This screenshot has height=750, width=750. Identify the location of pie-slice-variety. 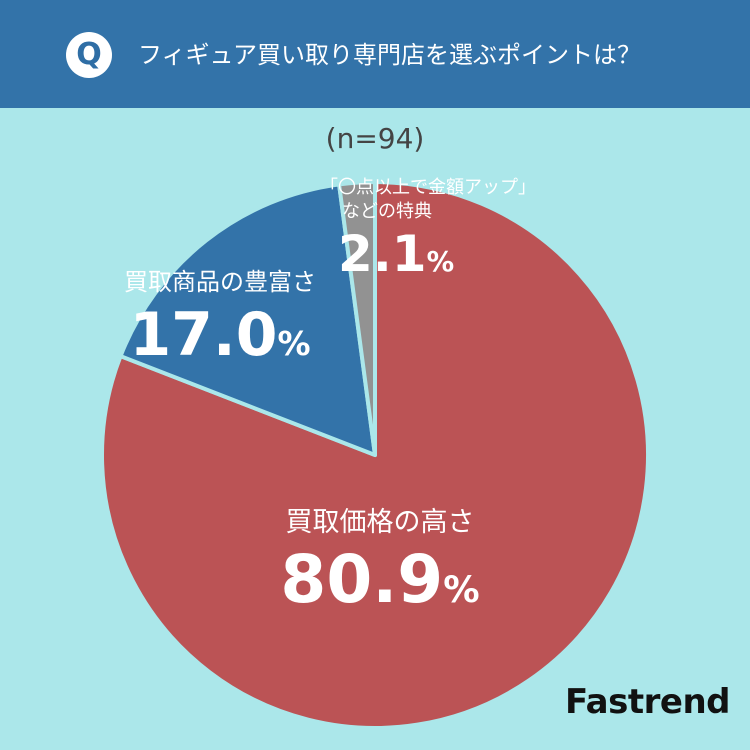
(247, 319).